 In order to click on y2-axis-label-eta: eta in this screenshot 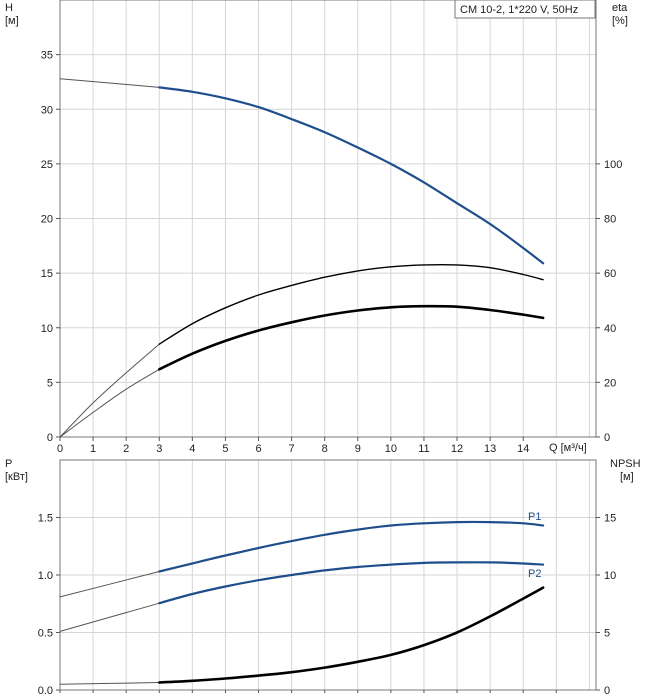, I will do `click(620, 8)`.